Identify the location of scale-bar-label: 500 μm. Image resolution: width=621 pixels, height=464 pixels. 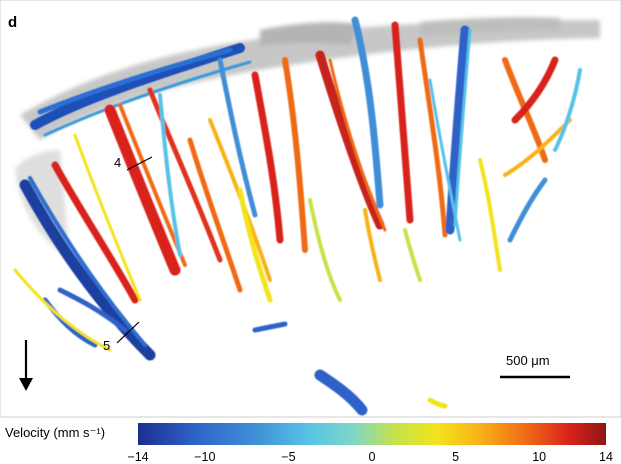
(528, 360).